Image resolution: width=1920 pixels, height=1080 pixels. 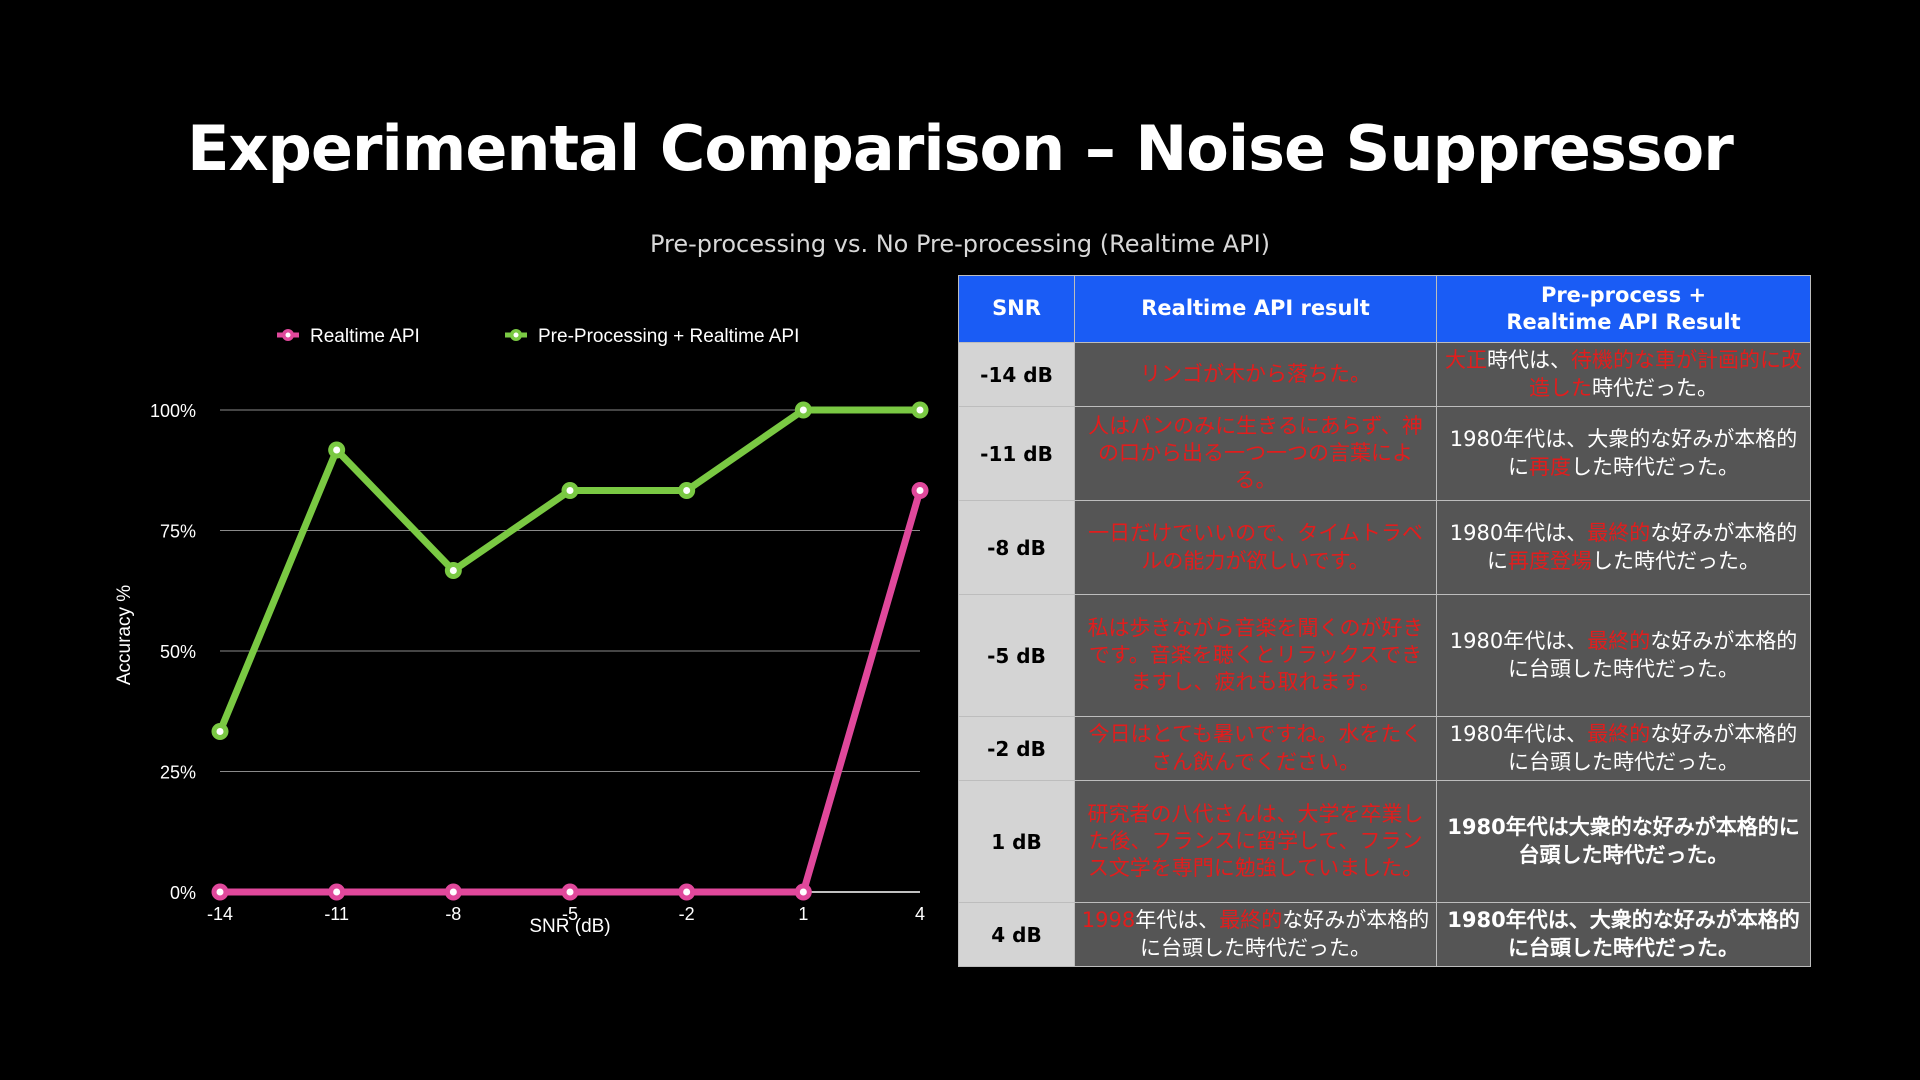 I want to click on y-tick-label: 100%, so click(x=173, y=411).